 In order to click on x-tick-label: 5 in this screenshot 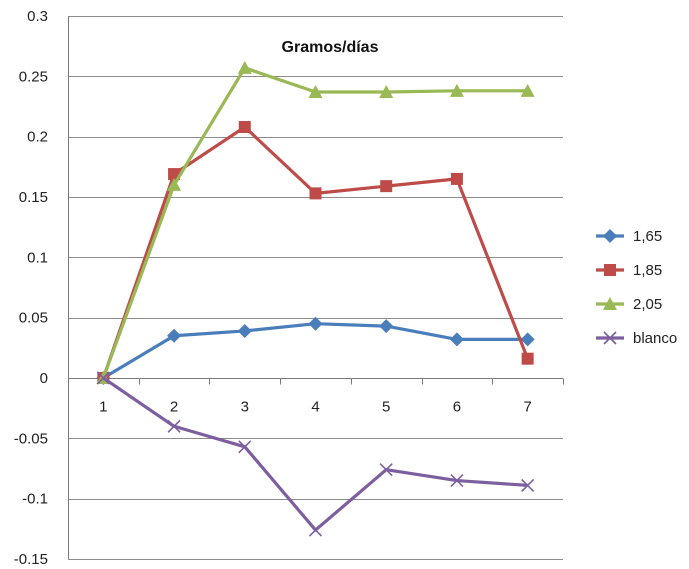, I will do `click(386, 407)`.